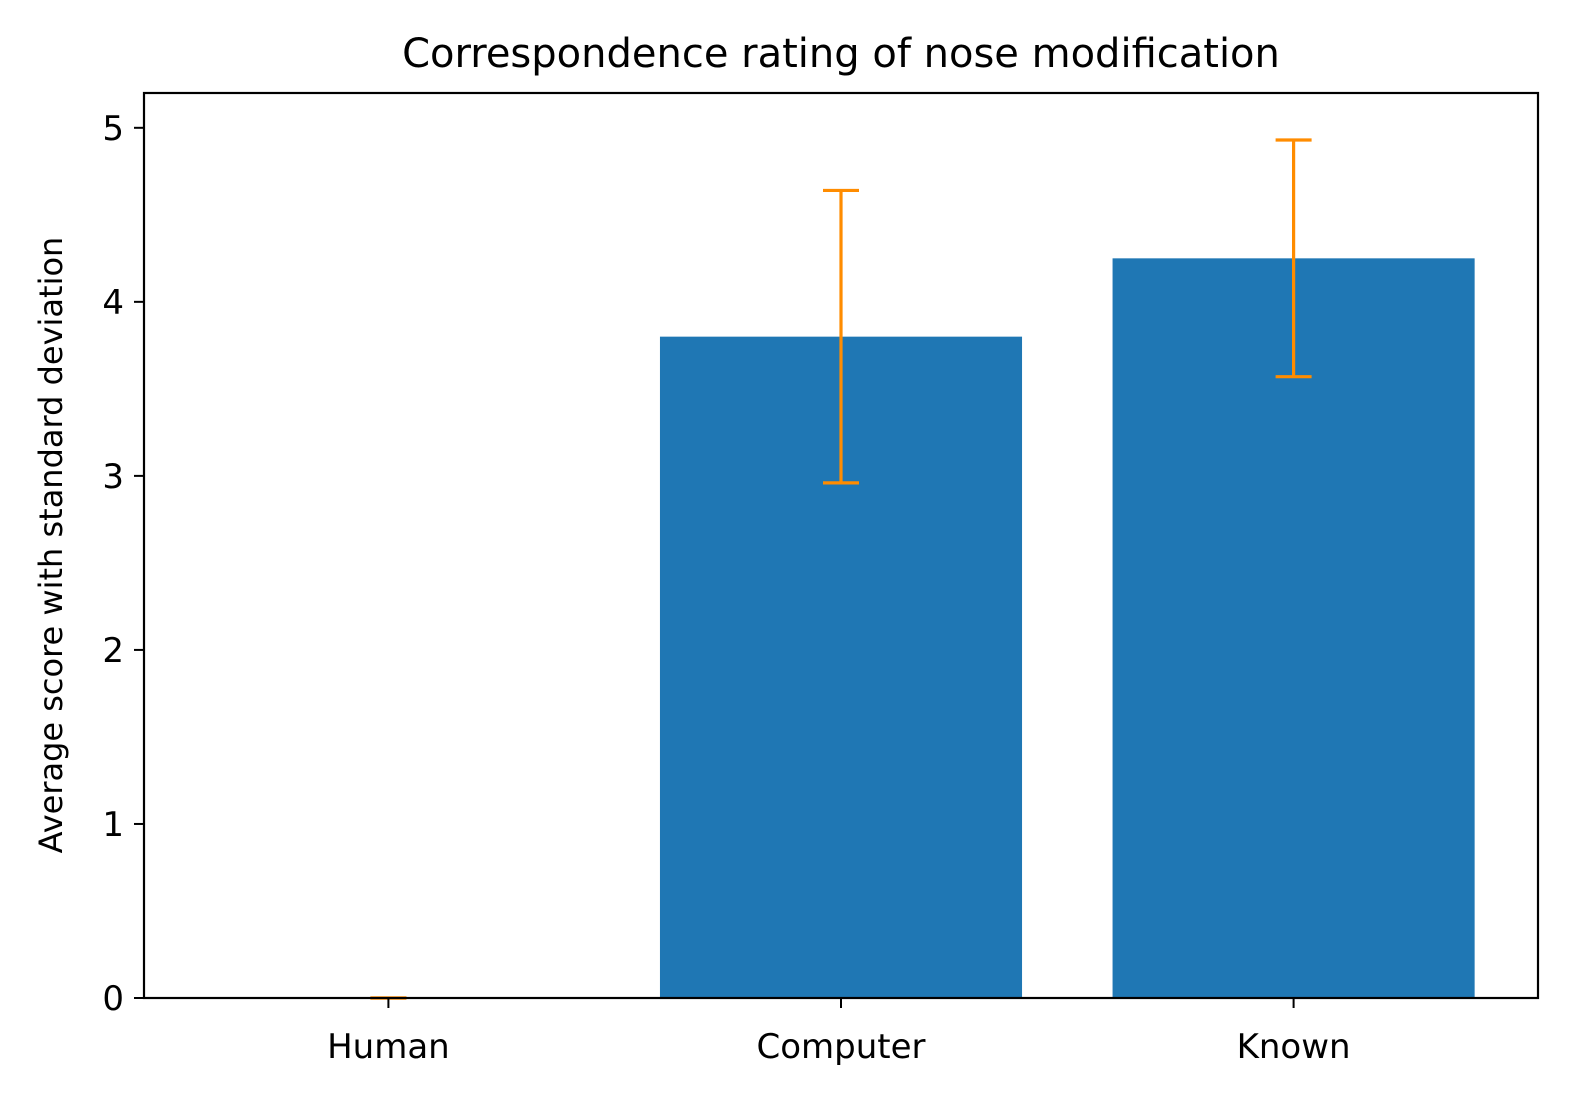 The height and width of the screenshot is (1100, 1569). Describe the element at coordinates (841, 336) in the screenshot. I see `error-bar-computer` at that location.